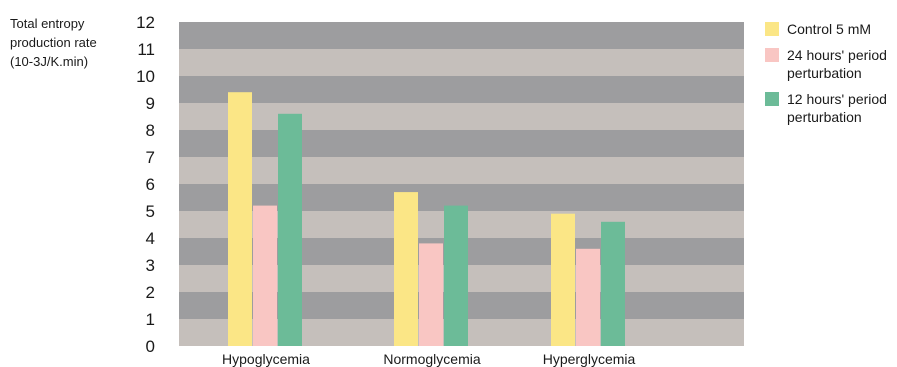 This screenshot has width=897, height=367. What do you see at coordinates (53, 42) in the screenshot?
I see `y-axis-label-line: production rate` at bounding box center [53, 42].